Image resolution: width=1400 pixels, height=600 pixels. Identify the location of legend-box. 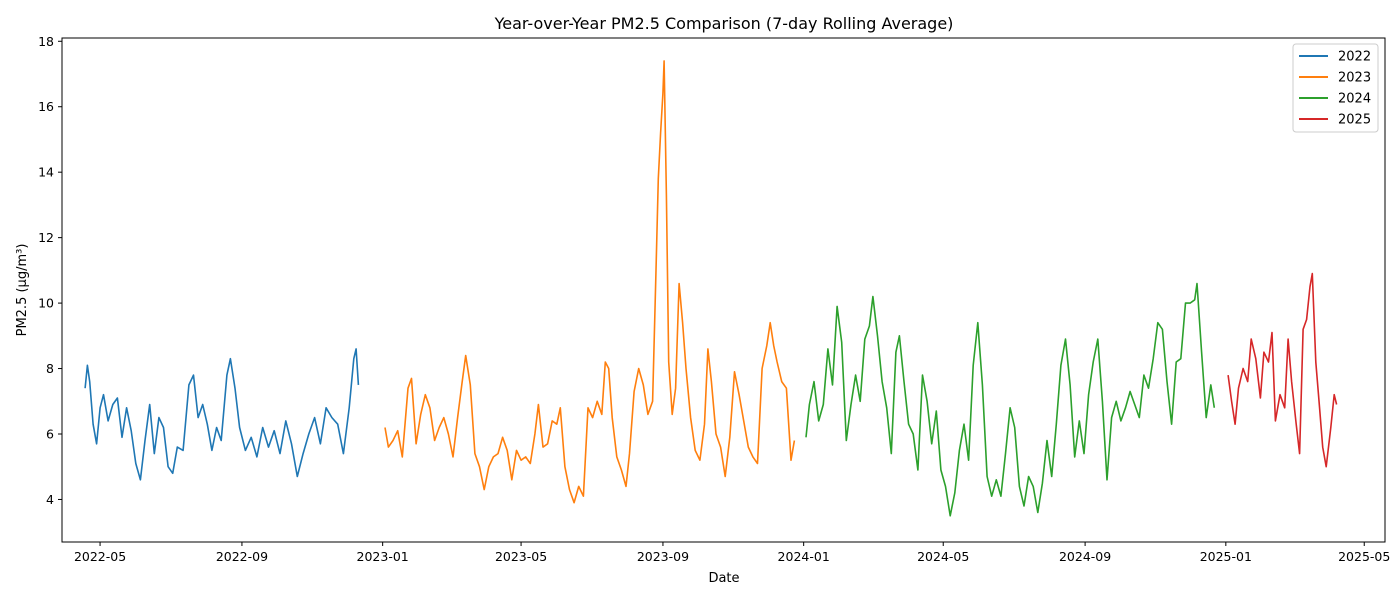
(1335, 88).